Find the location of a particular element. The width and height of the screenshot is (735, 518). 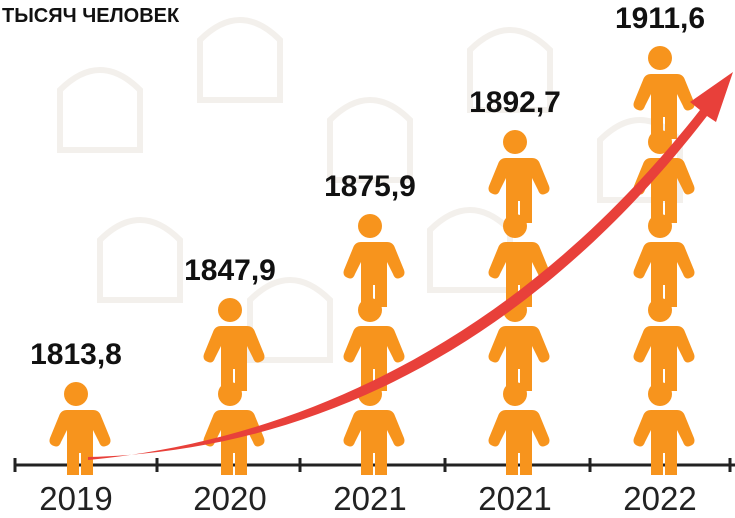

value-label: 1875,9 is located at coordinates (370, 186).